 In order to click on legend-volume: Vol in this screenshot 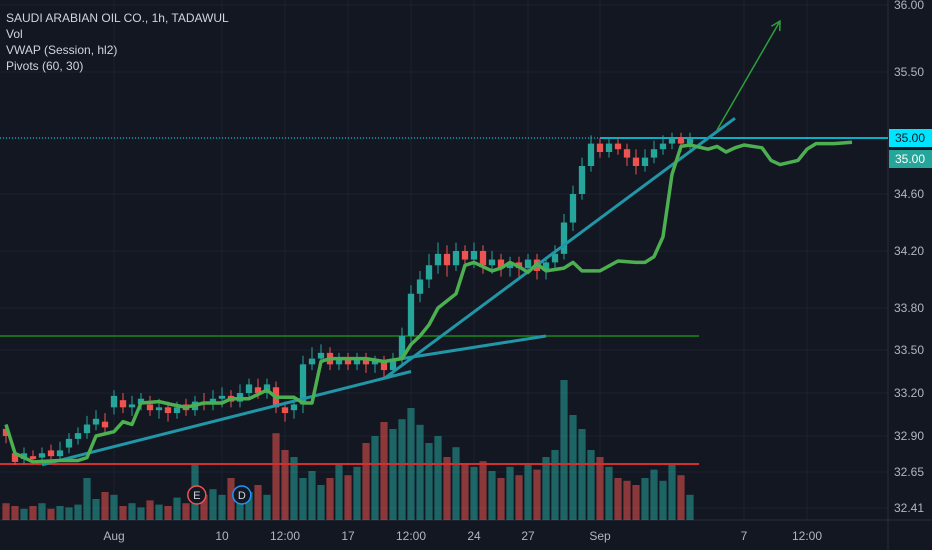, I will do `click(14, 34)`.